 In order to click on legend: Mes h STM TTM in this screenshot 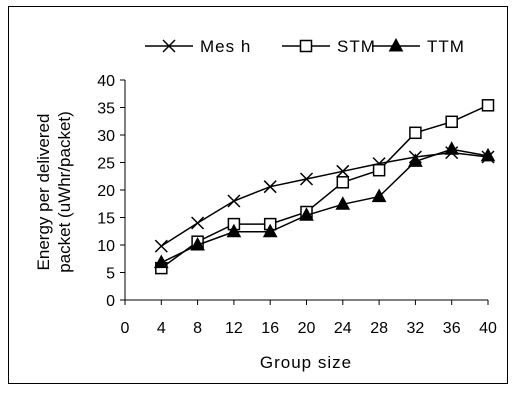, I will do `click(305, 46)`.